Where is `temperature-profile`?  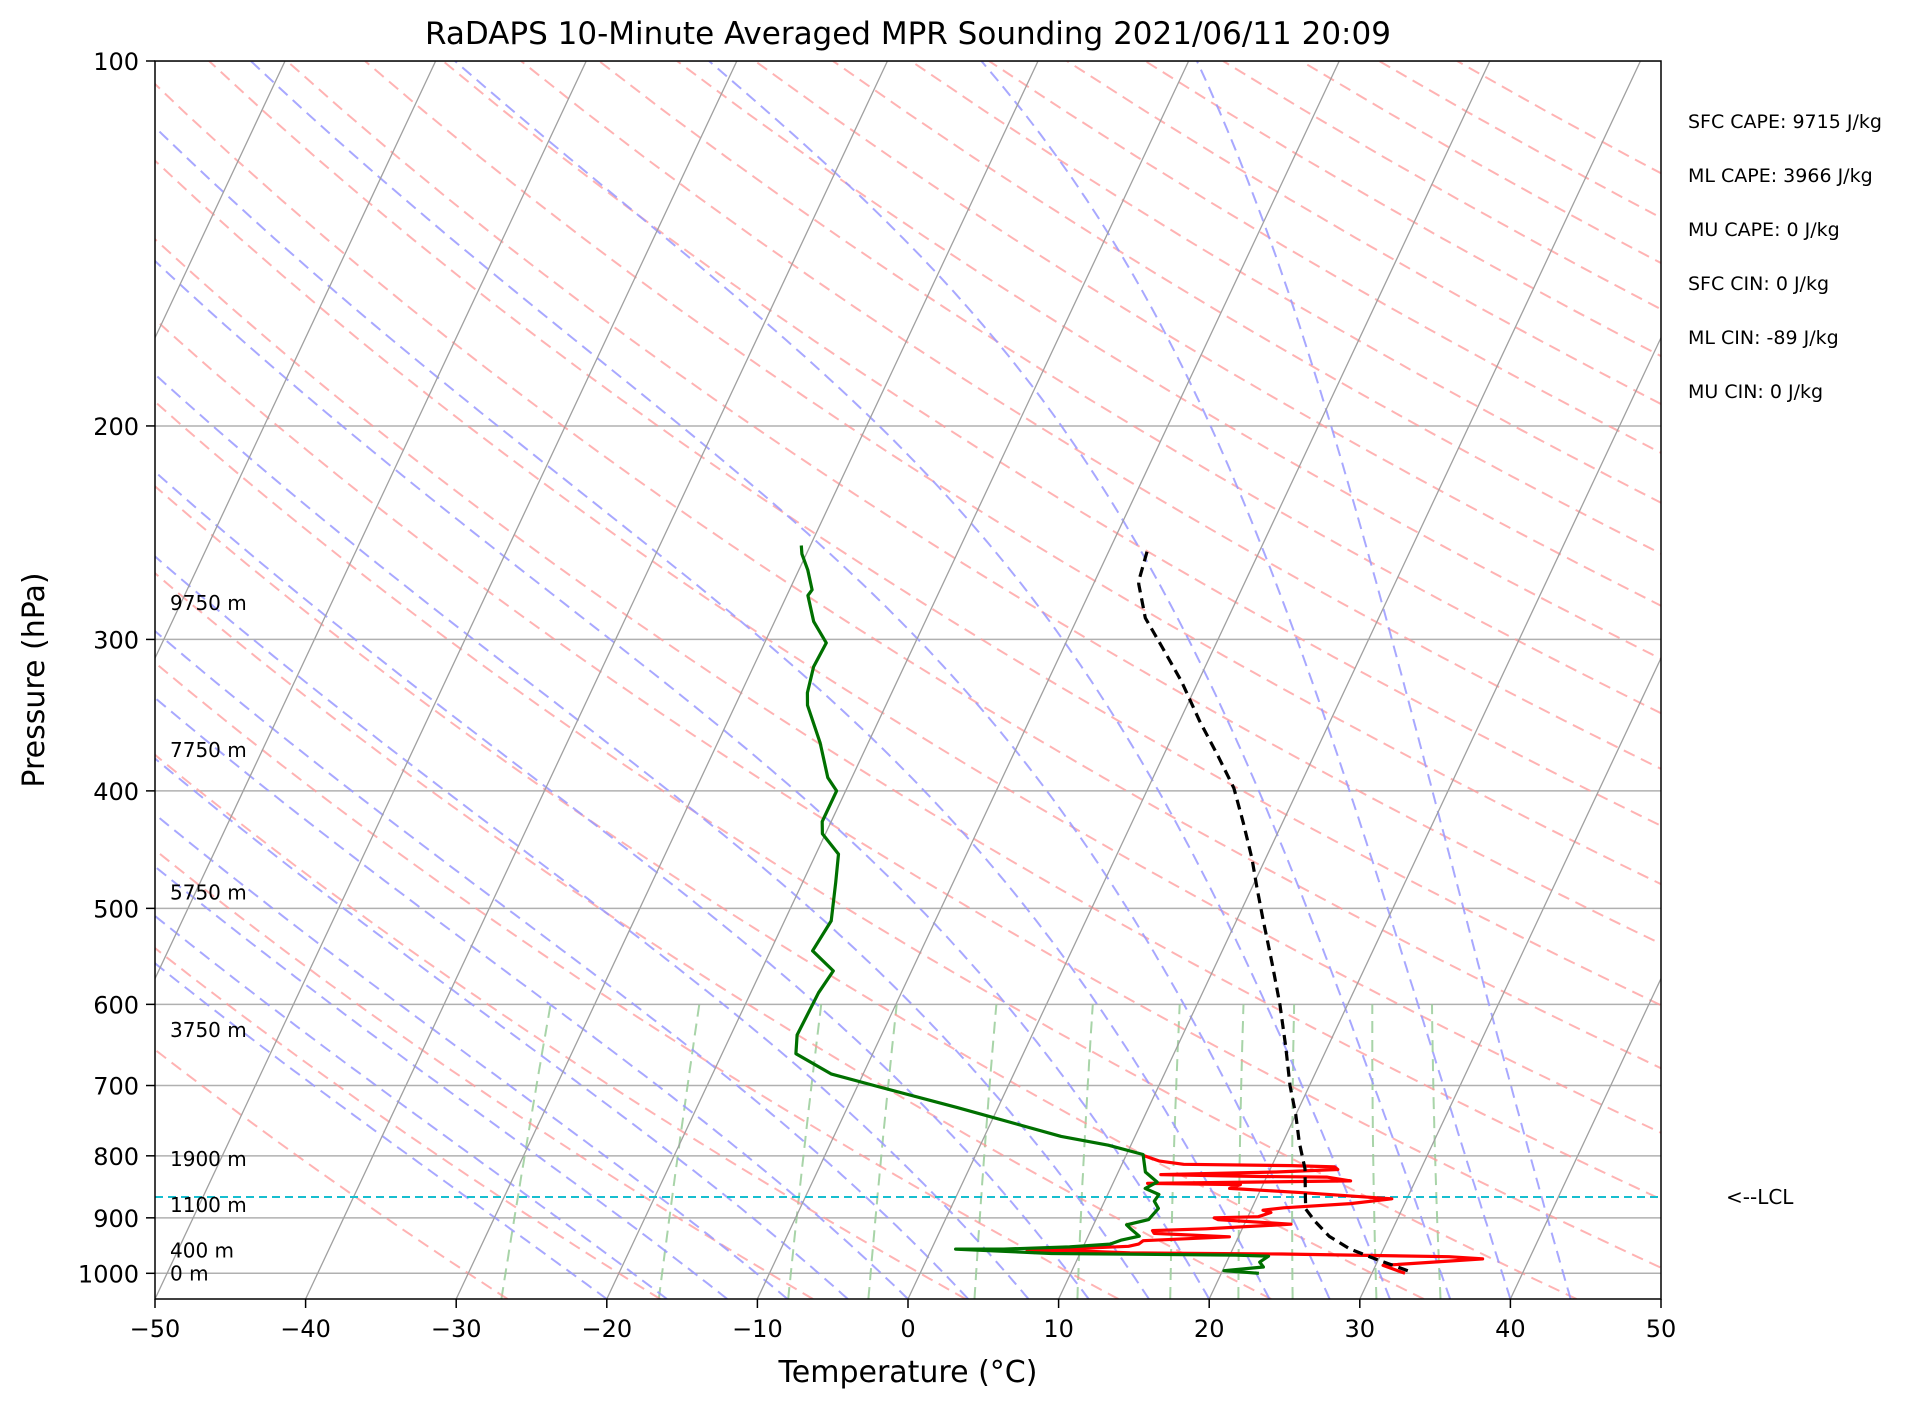
temperature-profile is located at coordinates (1255, 1214).